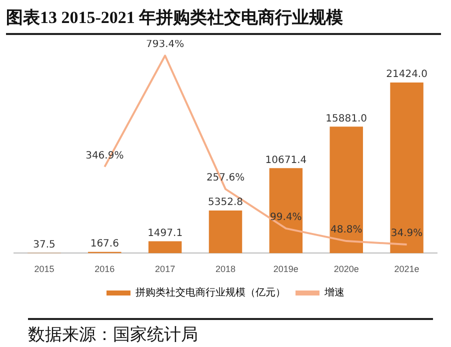  I want to click on data-label: 99.4%, so click(286, 218).